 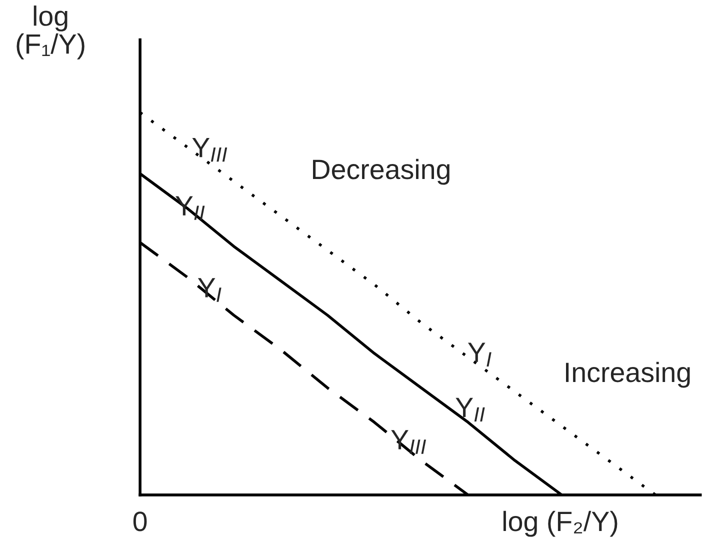 I want to click on annotation: Y$_{I}$, so click(x=480, y=354).